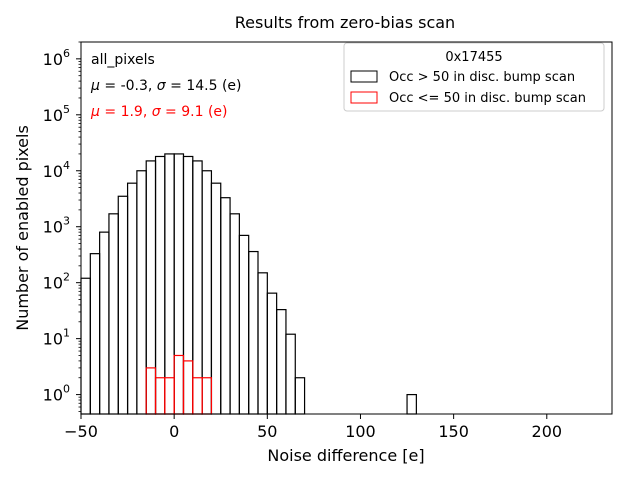 Image resolution: width=640 pixels, height=480 pixels. What do you see at coordinates (364, 76) in the screenshot?
I see `legend-swatch-black` at bounding box center [364, 76].